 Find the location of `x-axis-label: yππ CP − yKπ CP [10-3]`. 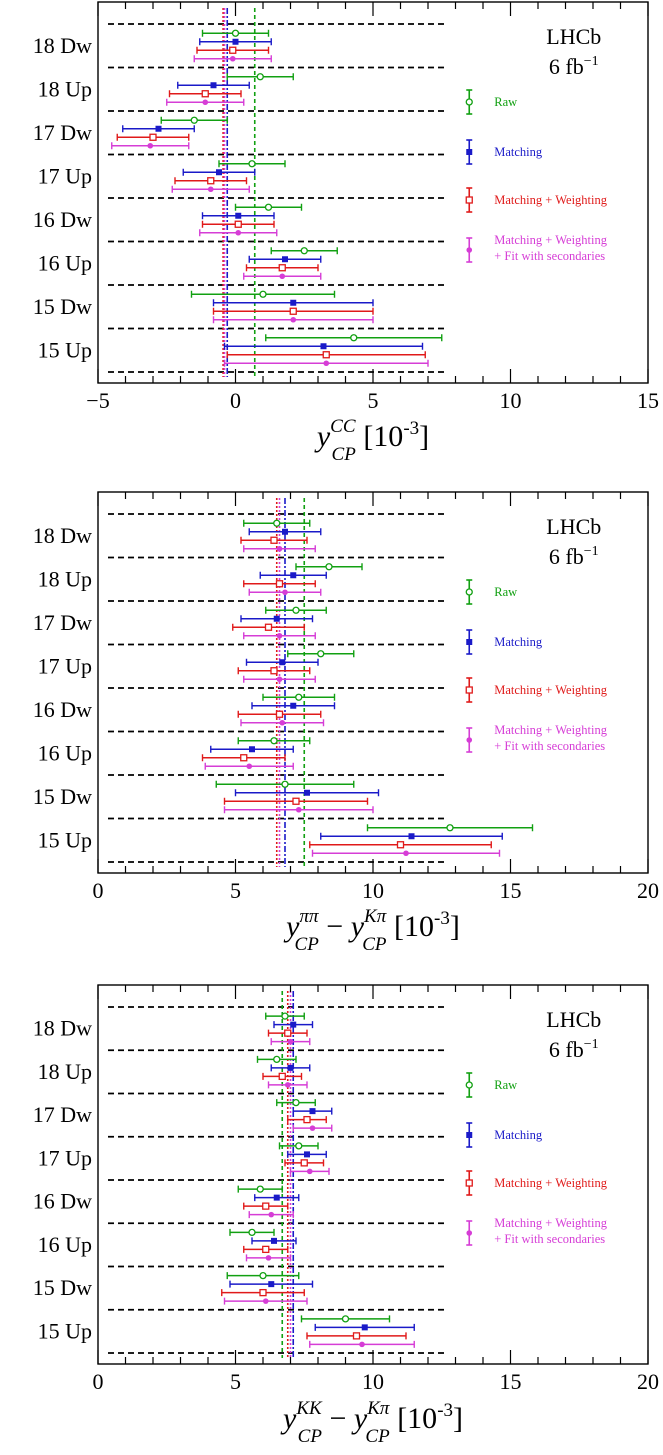

x-axis-label: yππ CP − yKπ CP [10-3] is located at coordinates (371, 930).